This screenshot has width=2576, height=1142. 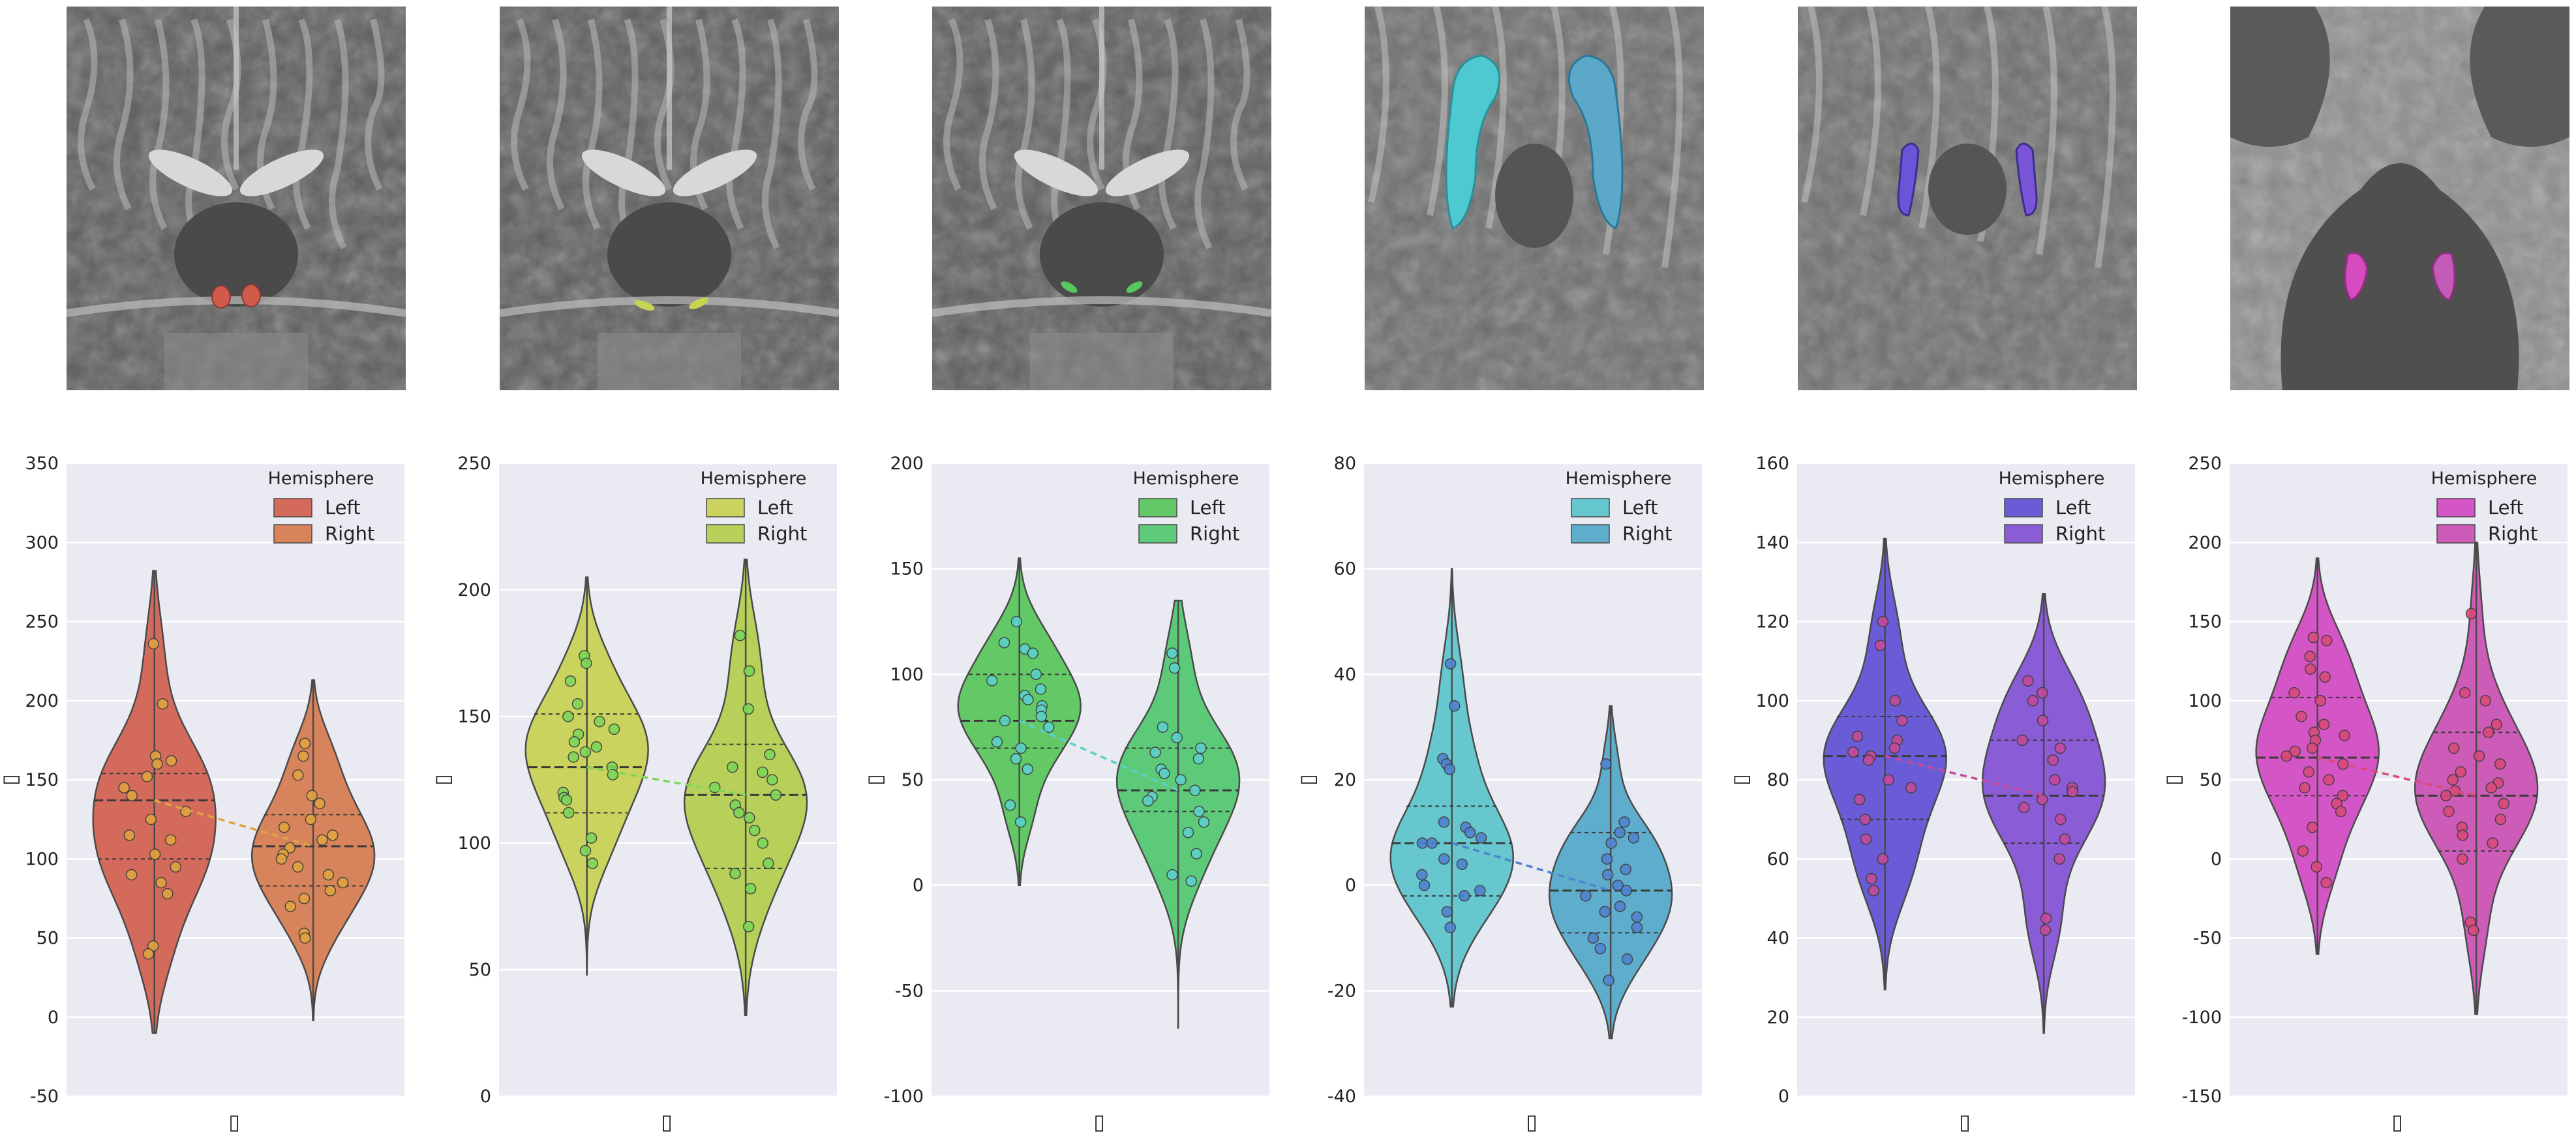 What do you see at coordinates (2205, 542) in the screenshot?
I see `y-tick-label: 200` at bounding box center [2205, 542].